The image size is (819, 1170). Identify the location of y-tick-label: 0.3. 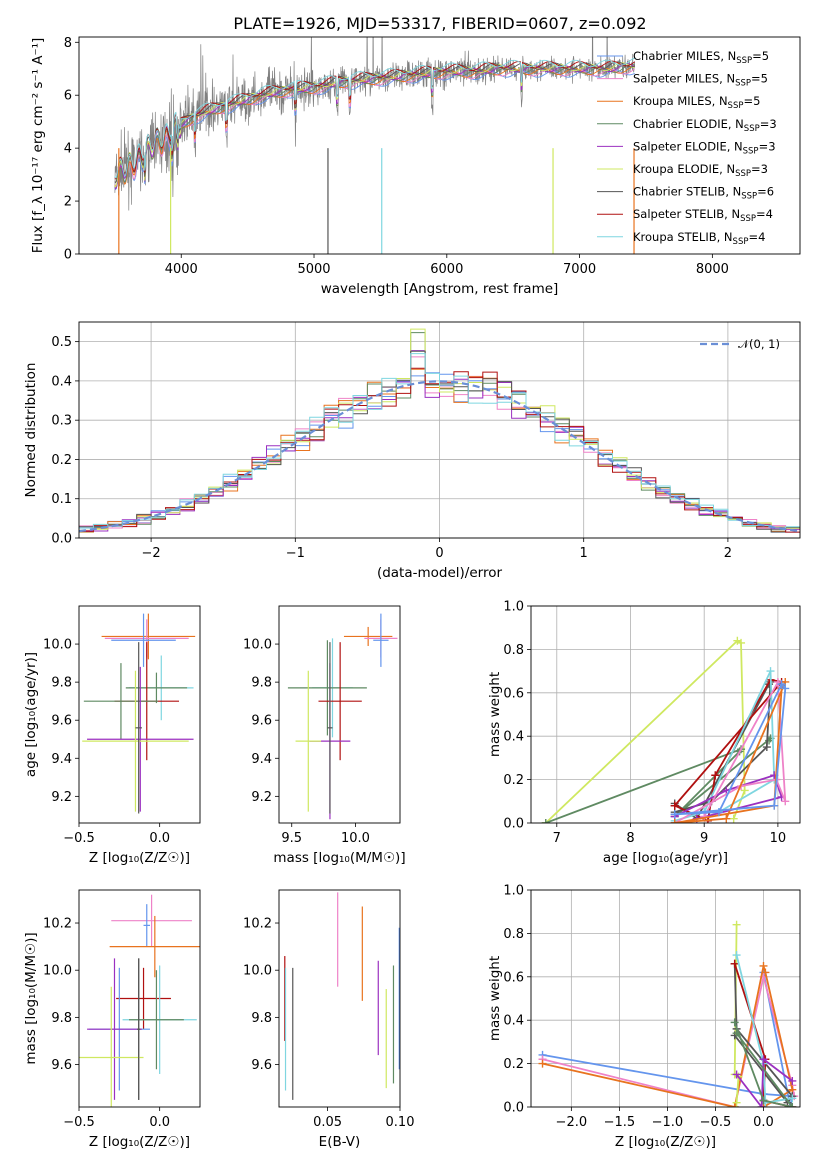
(61, 421).